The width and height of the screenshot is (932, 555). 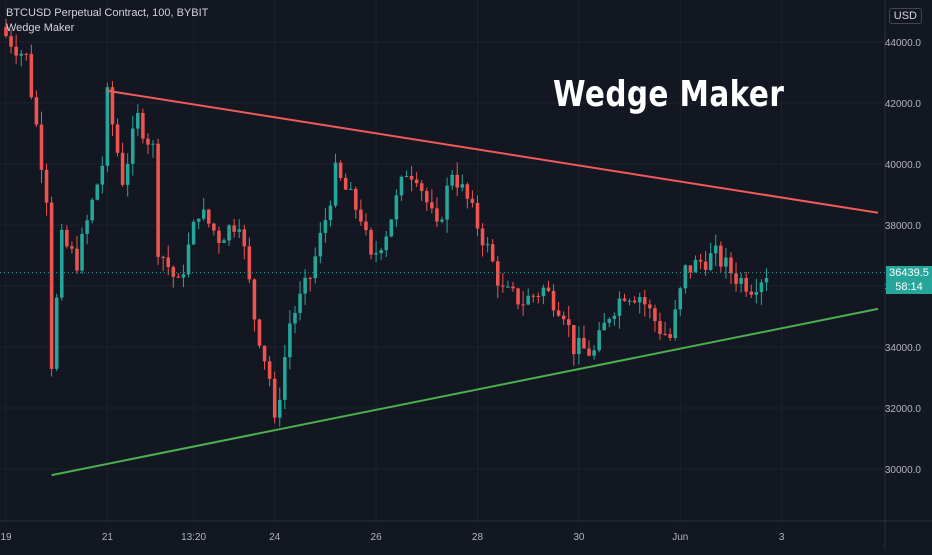 I want to click on bar-countdown: 58:14, so click(x=909, y=286).